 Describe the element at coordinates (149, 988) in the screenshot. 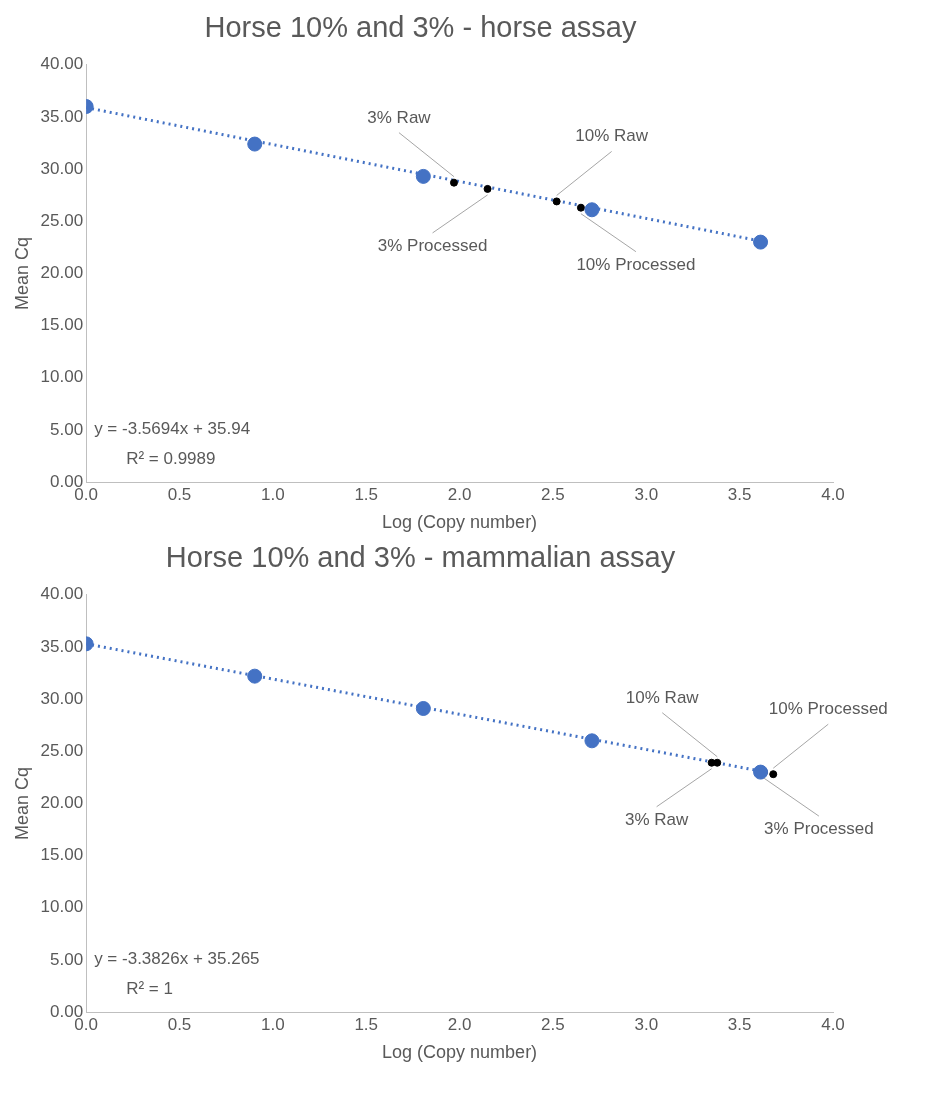

I see `annotation: R² = 1` at that location.